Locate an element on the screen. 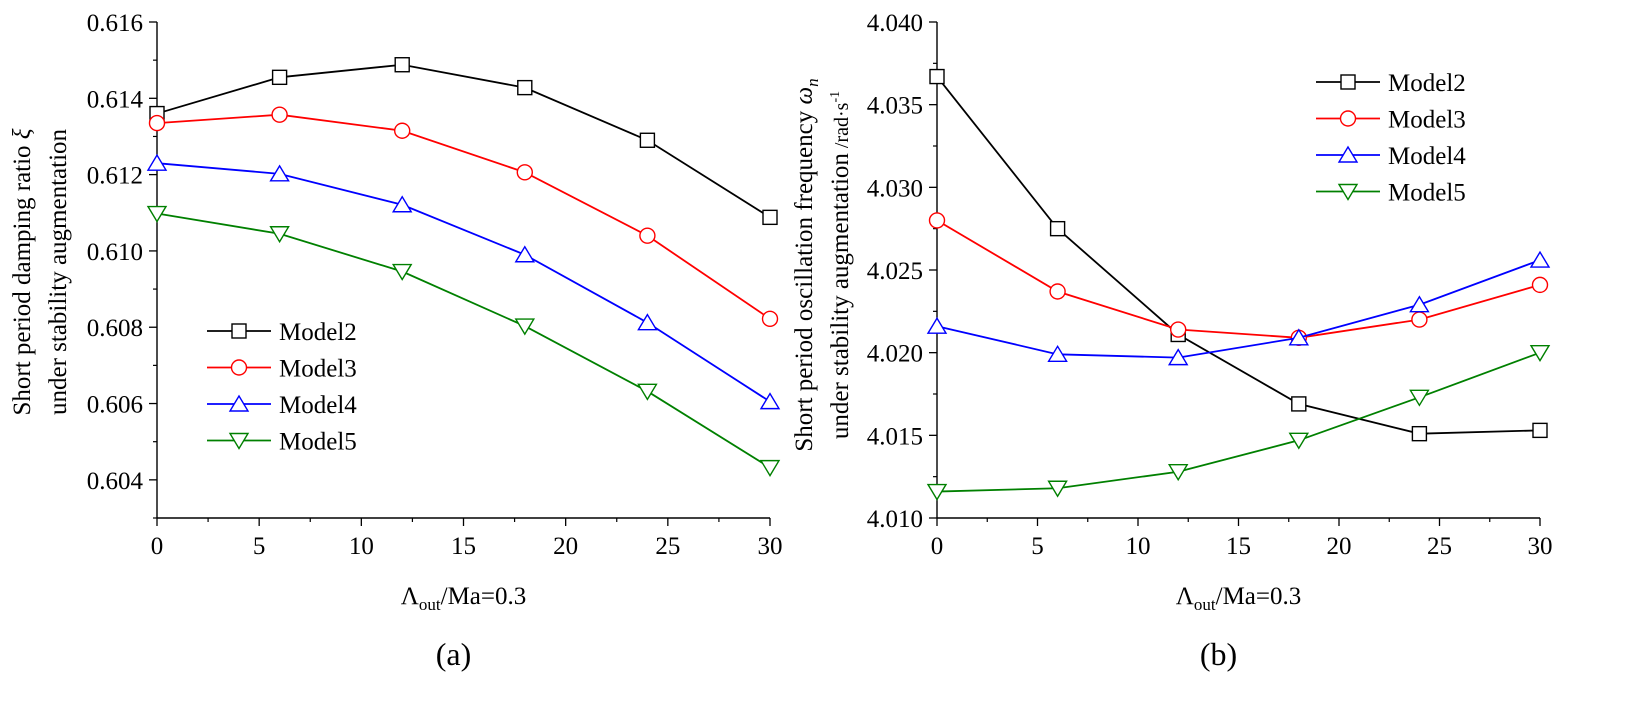 Image resolution: width=1647 pixels, height=713 pixels. y-tick-label: 4.025 is located at coordinates (895, 271).